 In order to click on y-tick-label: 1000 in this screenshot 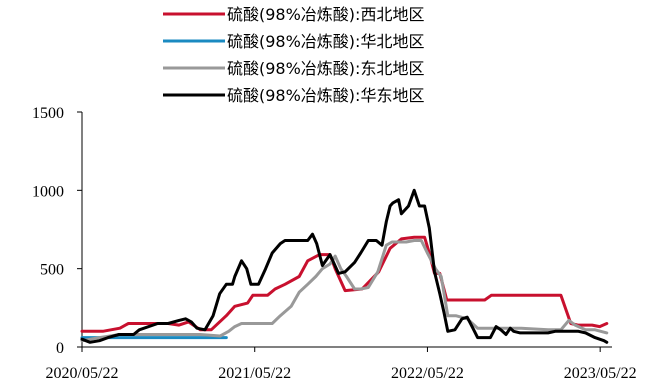, I will do `click(48, 191)`.